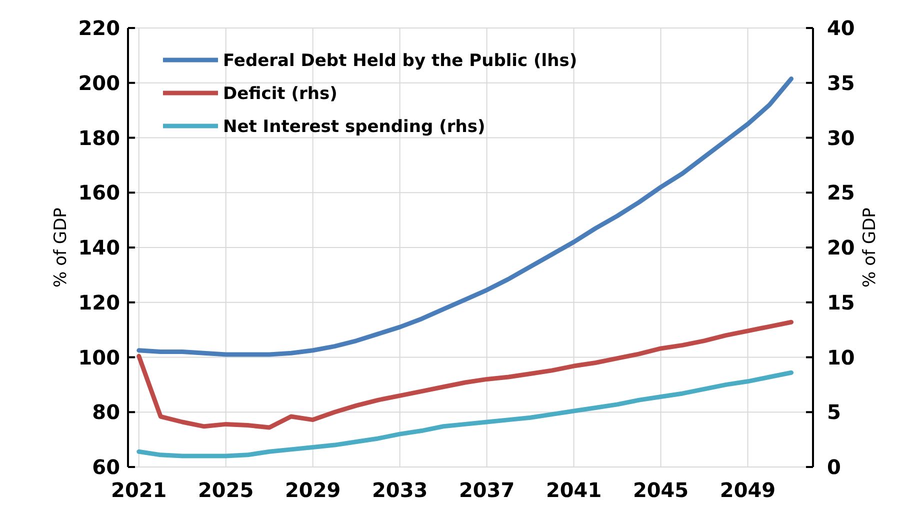 Image resolution: width=911 pixels, height=532 pixels. What do you see at coordinates (99, 192) in the screenshot?
I see `y-tick-label: 160` at bounding box center [99, 192].